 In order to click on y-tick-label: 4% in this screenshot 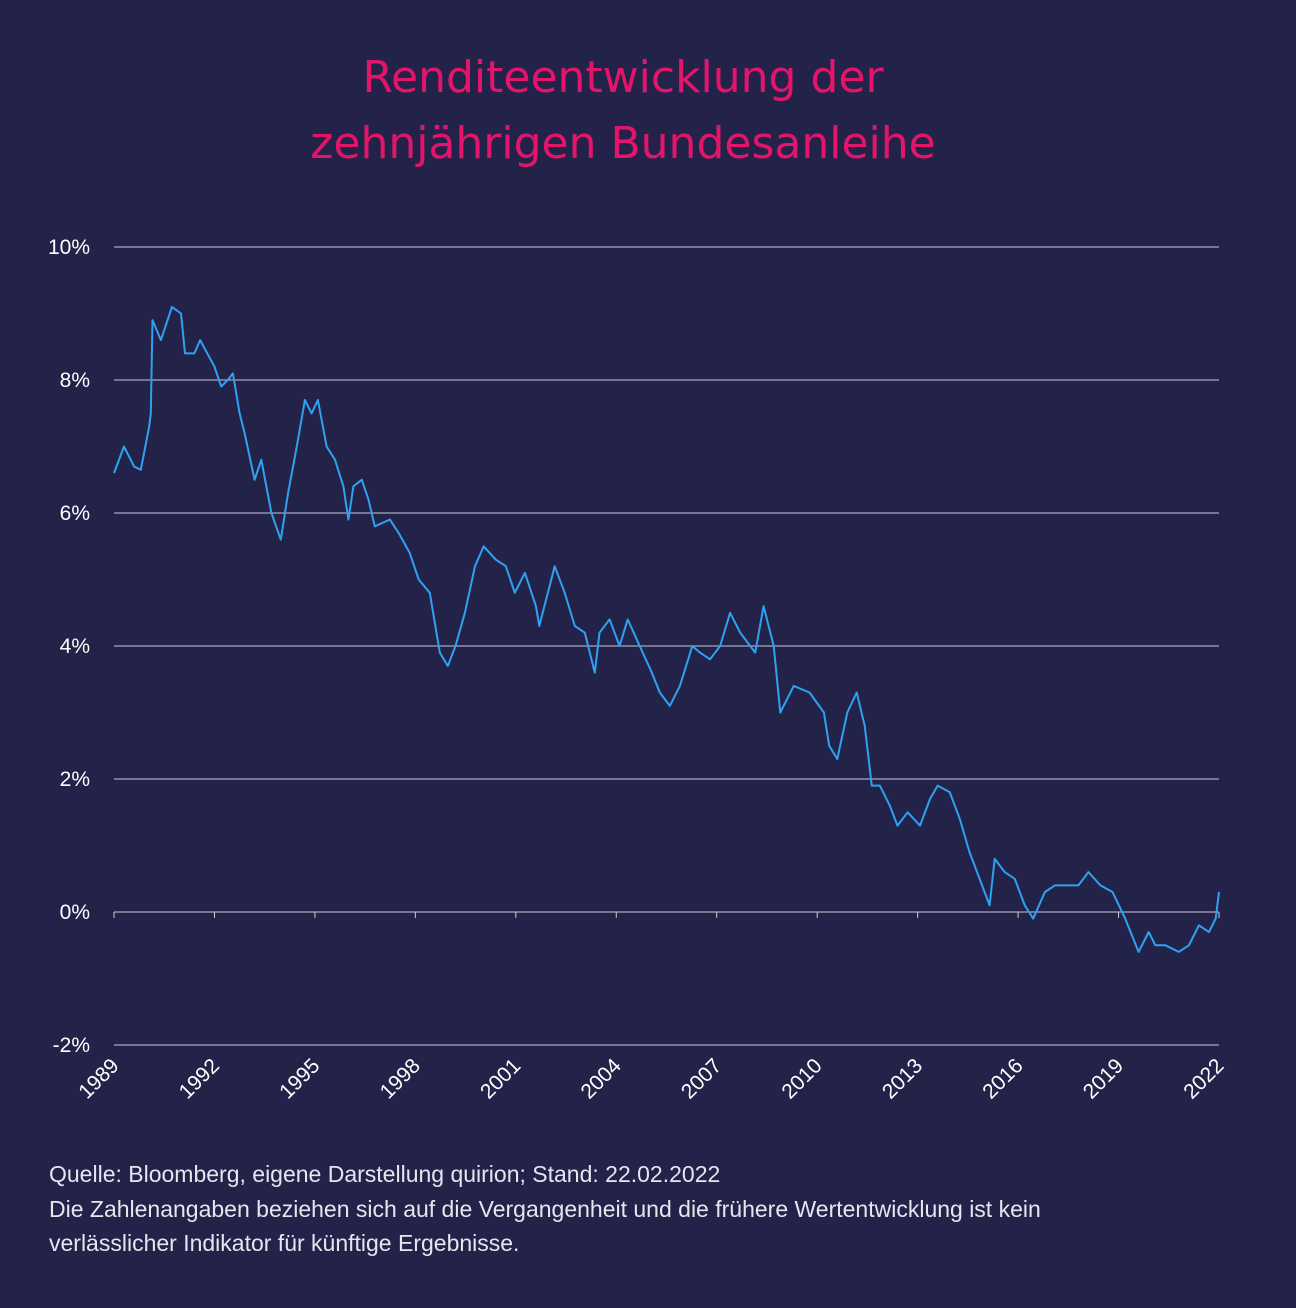, I will do `click(75, 646)`.